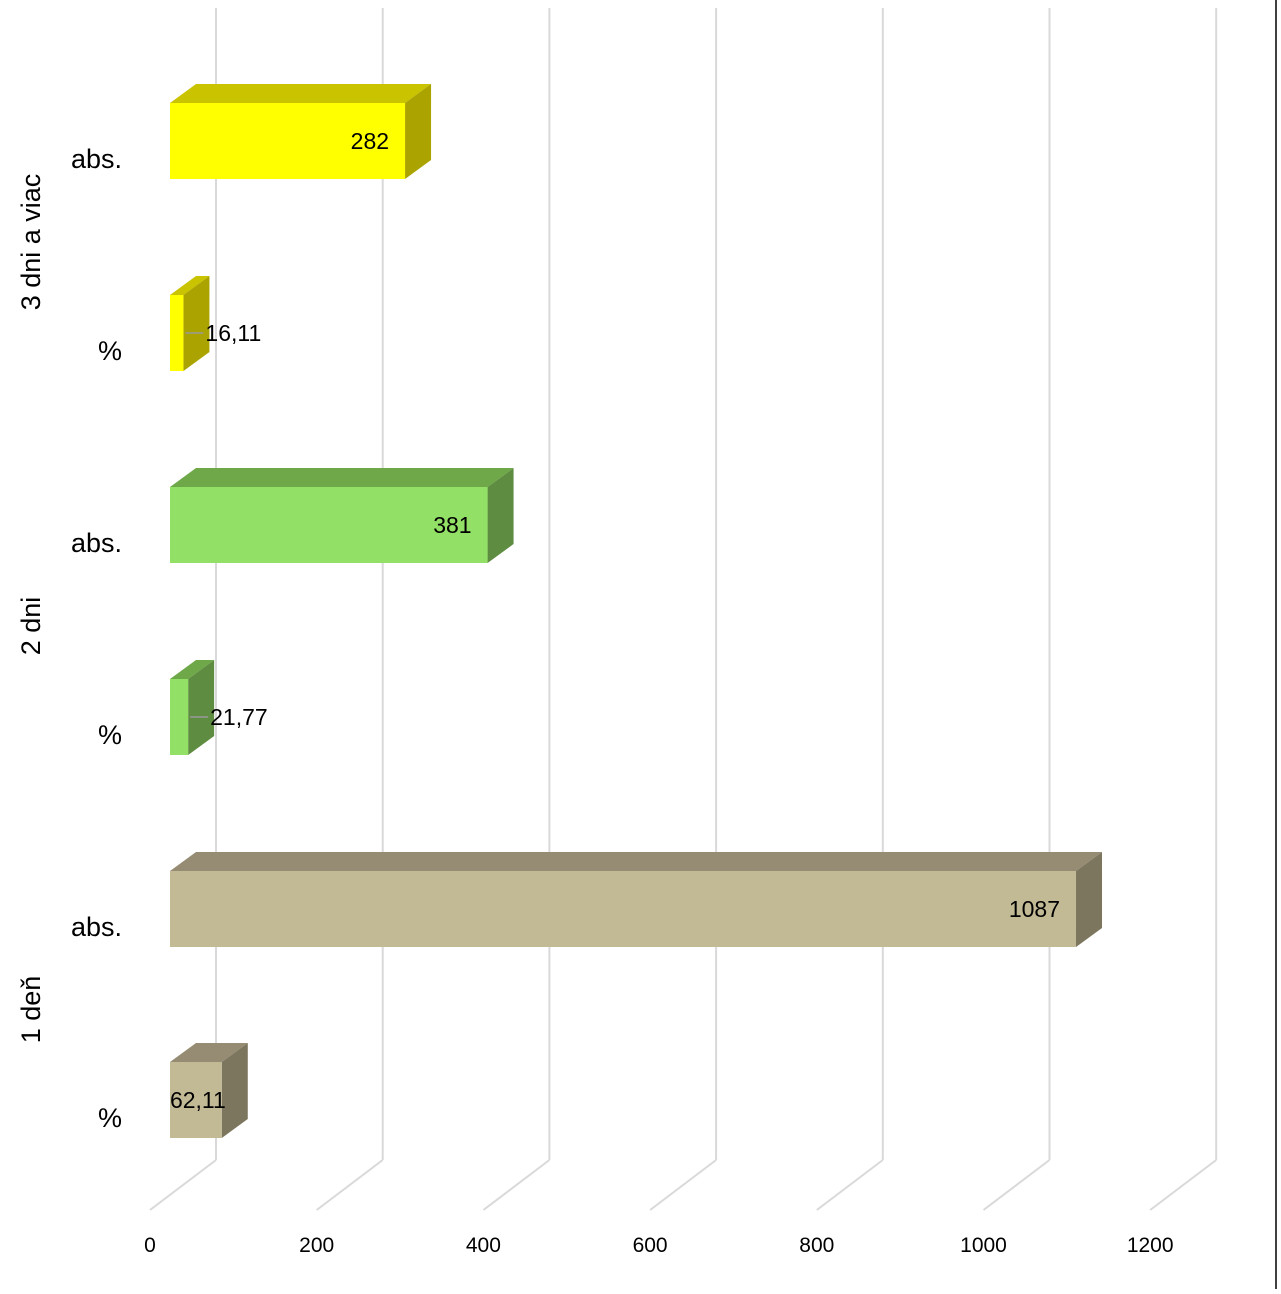  I want to click on x-tick-label: 0, so click(150, 1245).